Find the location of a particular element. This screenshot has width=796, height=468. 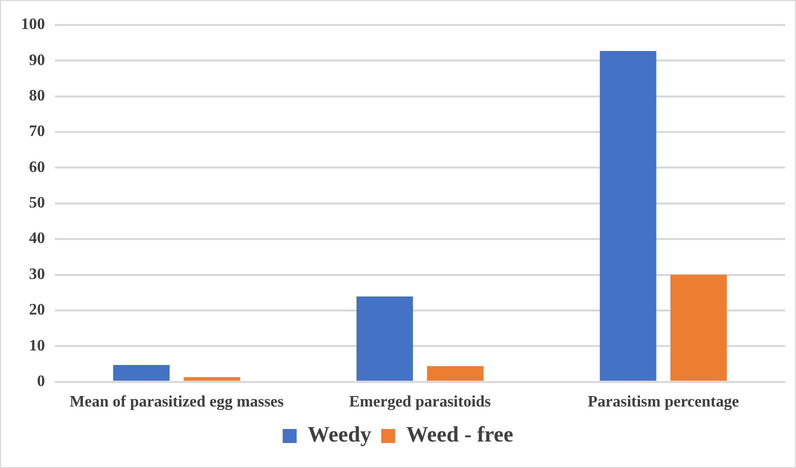

y-tick-label: 30 is located at coordinates (37, 274).